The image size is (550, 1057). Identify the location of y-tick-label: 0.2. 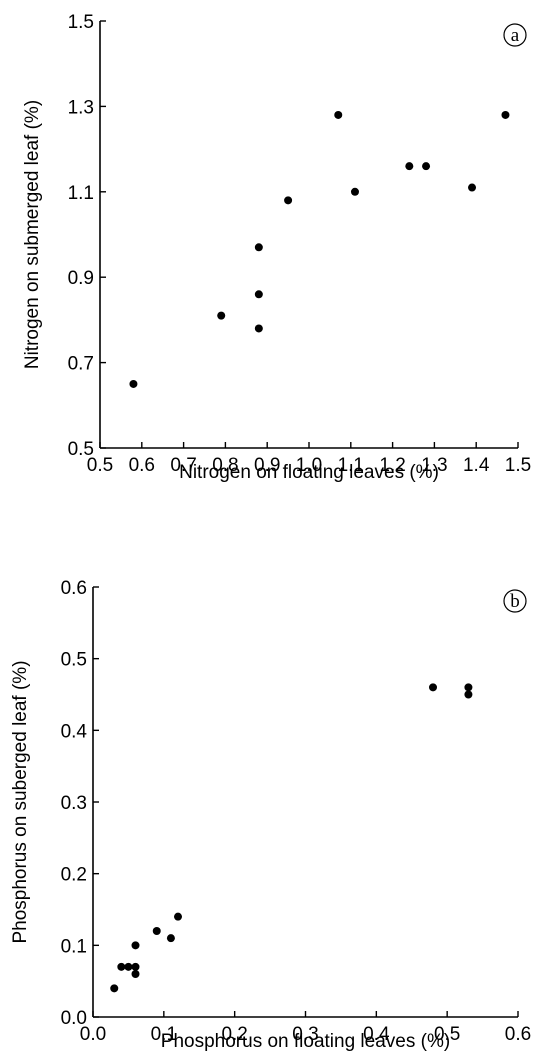
(74, 875).